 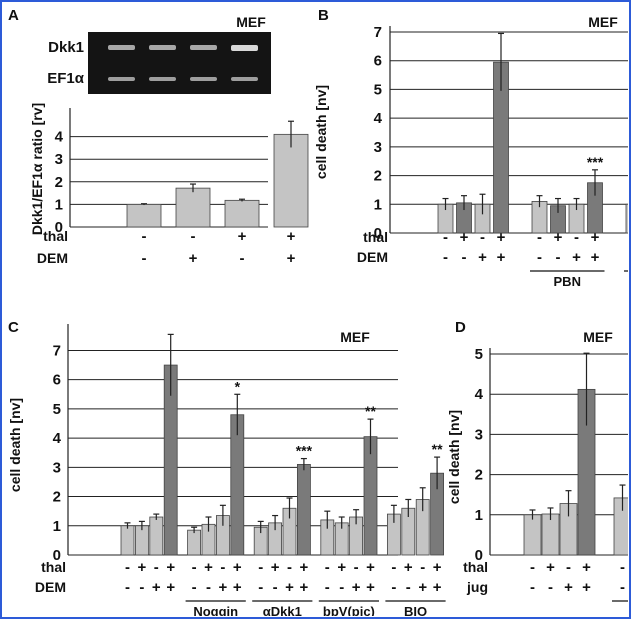 What do you see at coordinates (66, 47) in the screenshot?
I see `gel-row-label: Dkk1` at bounding box center [66, 47].